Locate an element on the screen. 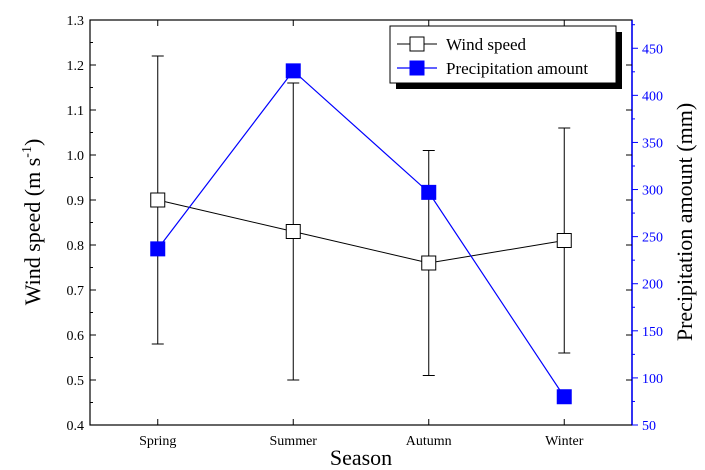 This screenshot has height=470, width=705. left-tick-label: 0.5 is located at coordinates (76, 381).